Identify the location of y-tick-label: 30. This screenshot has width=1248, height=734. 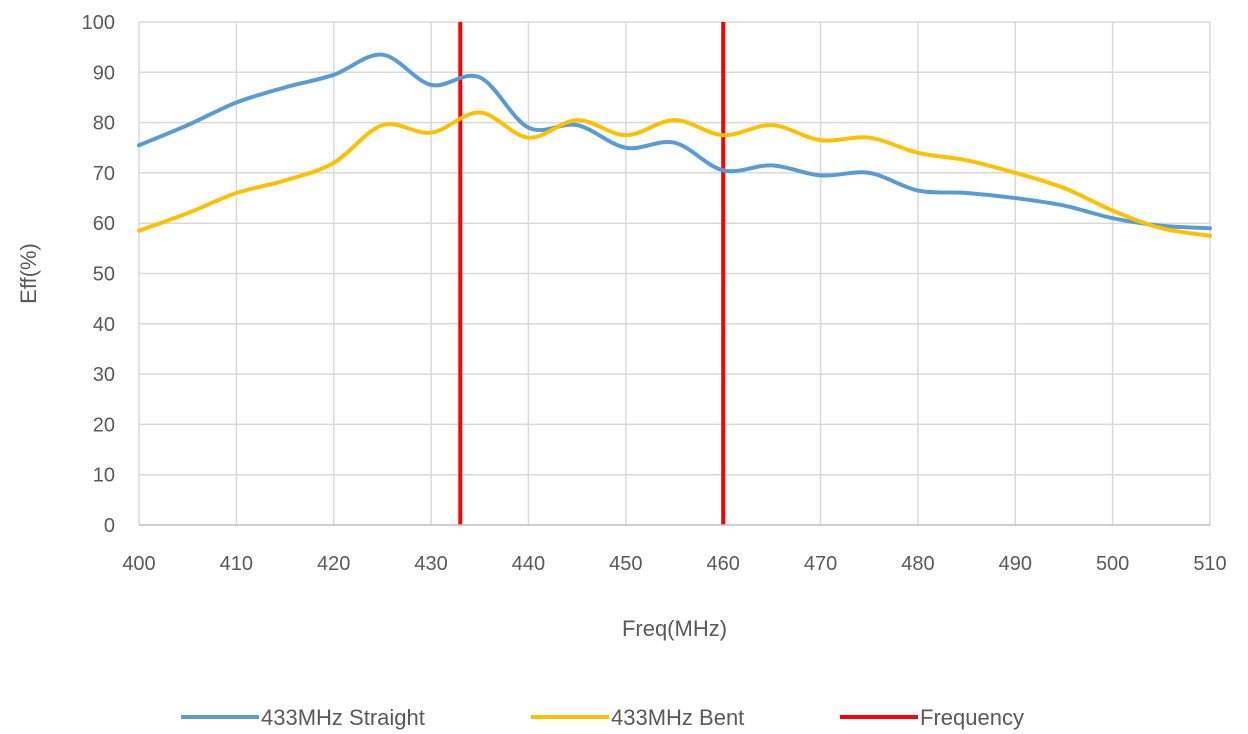
(104, 375).